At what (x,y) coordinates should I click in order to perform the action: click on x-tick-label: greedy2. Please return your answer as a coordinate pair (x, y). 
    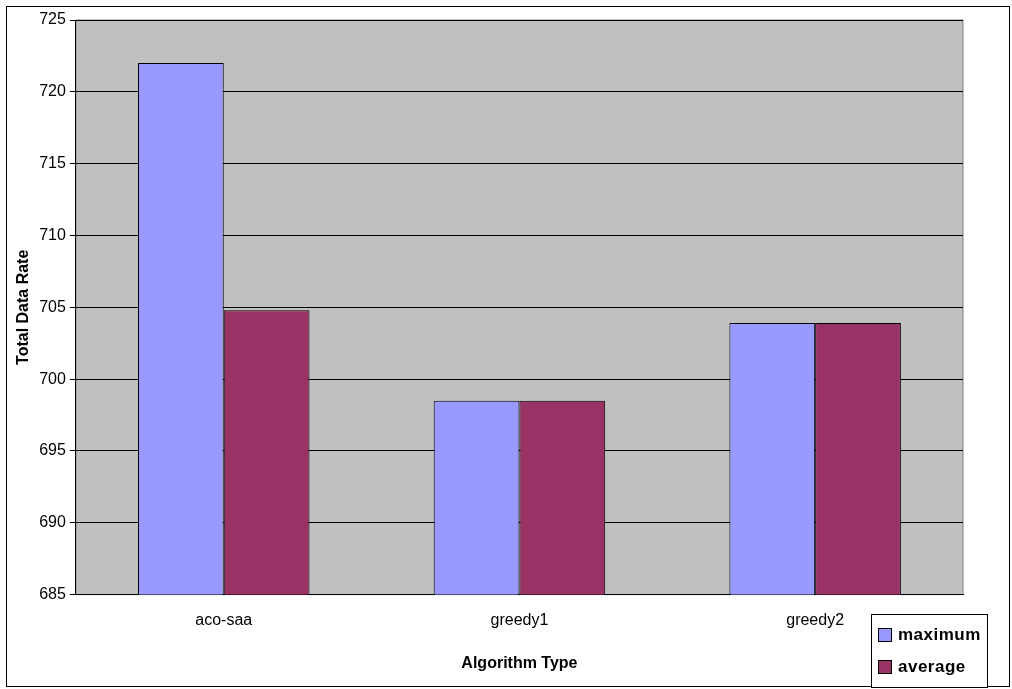
    Looking at the image, I should click on (815, 619).